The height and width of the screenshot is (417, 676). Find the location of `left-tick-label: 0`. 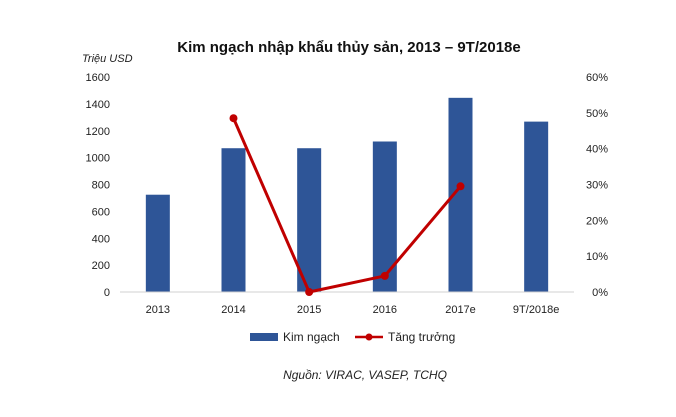

left-tick-label: 0 is located at coordinates (107, 293).